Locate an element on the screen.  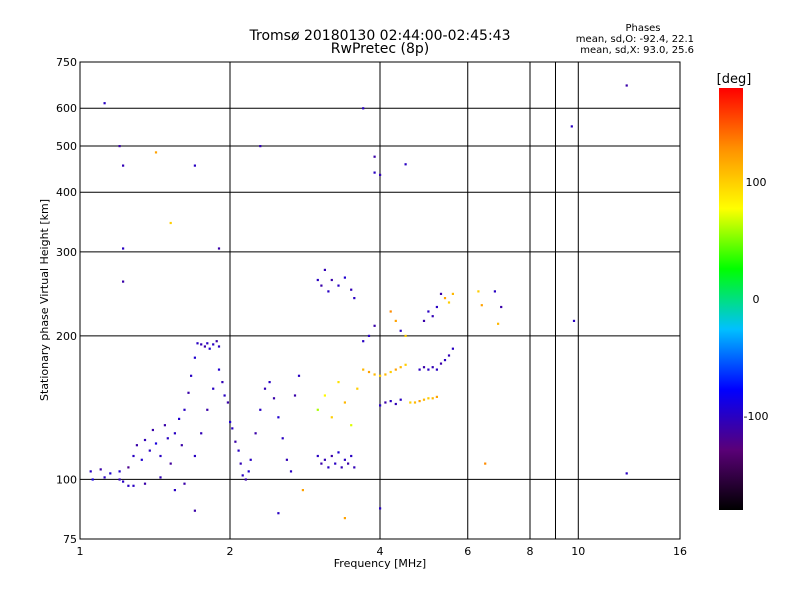
stats-header: Phases is located at coordinates (642, 28).